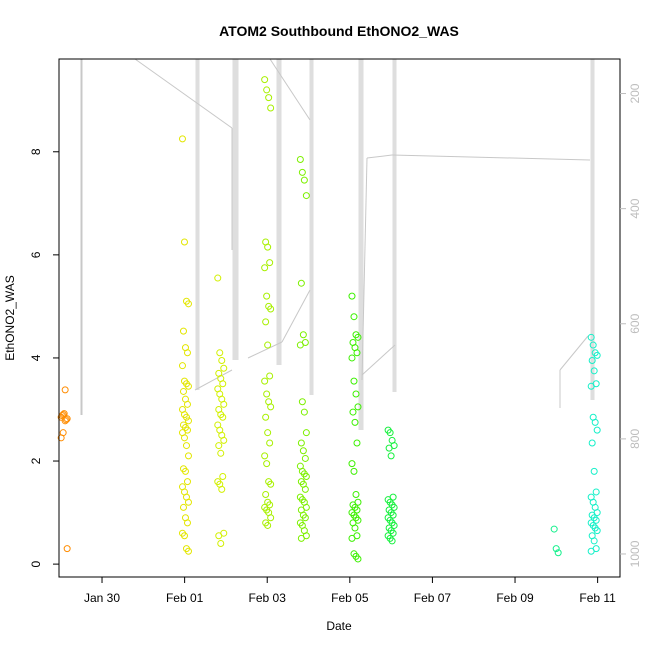 This screenshot has height=650, width=650. What do you see at coordinates (36, 563) in the screenshot?
I see `y-tick-label: 0` at bounding box center [36, 563].